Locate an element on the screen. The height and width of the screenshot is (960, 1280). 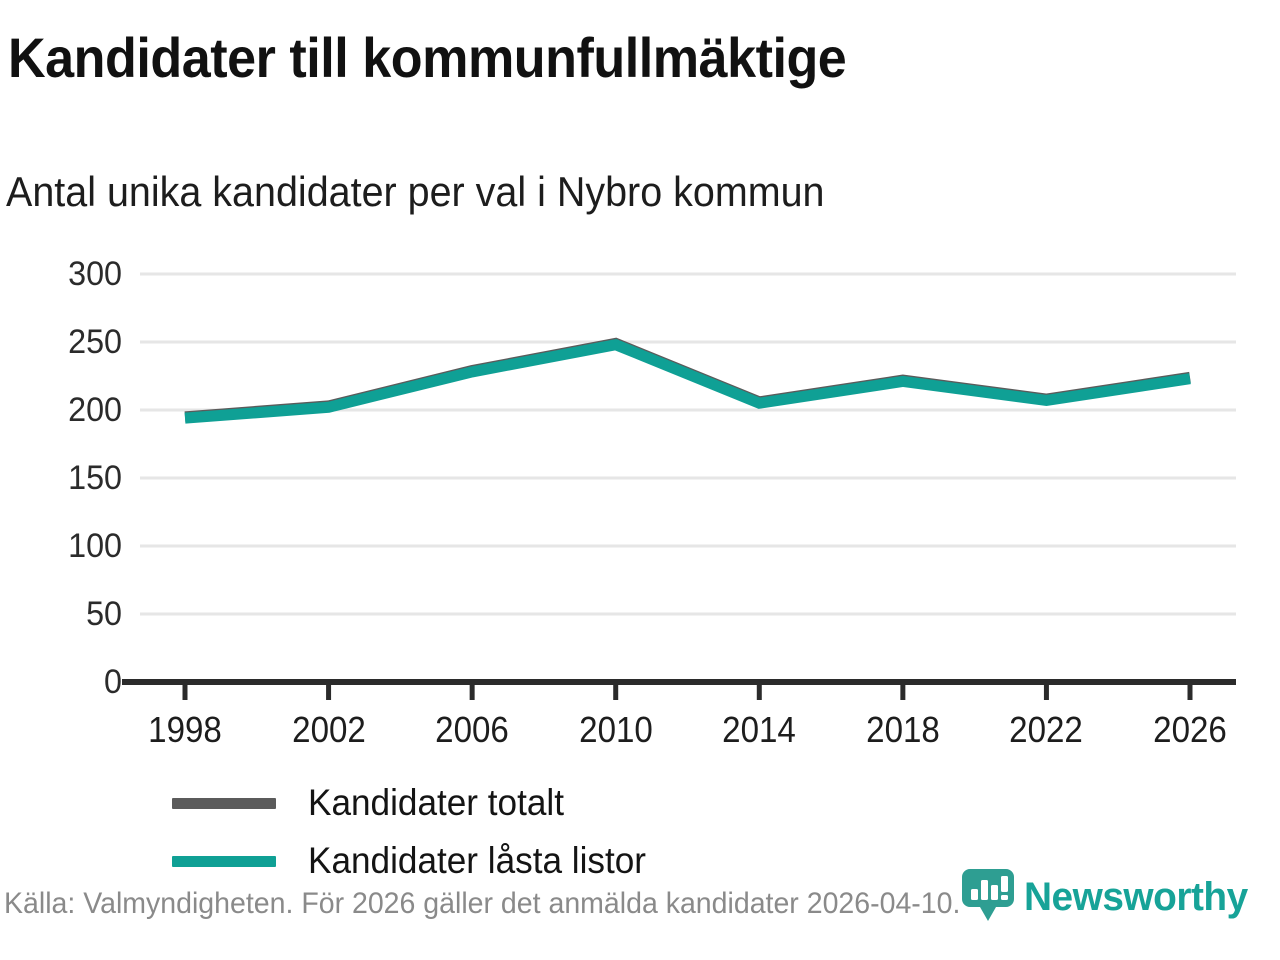
y-axis-labels: 0 50 100 150 200 250 300 is located at coordinates (61, 500).